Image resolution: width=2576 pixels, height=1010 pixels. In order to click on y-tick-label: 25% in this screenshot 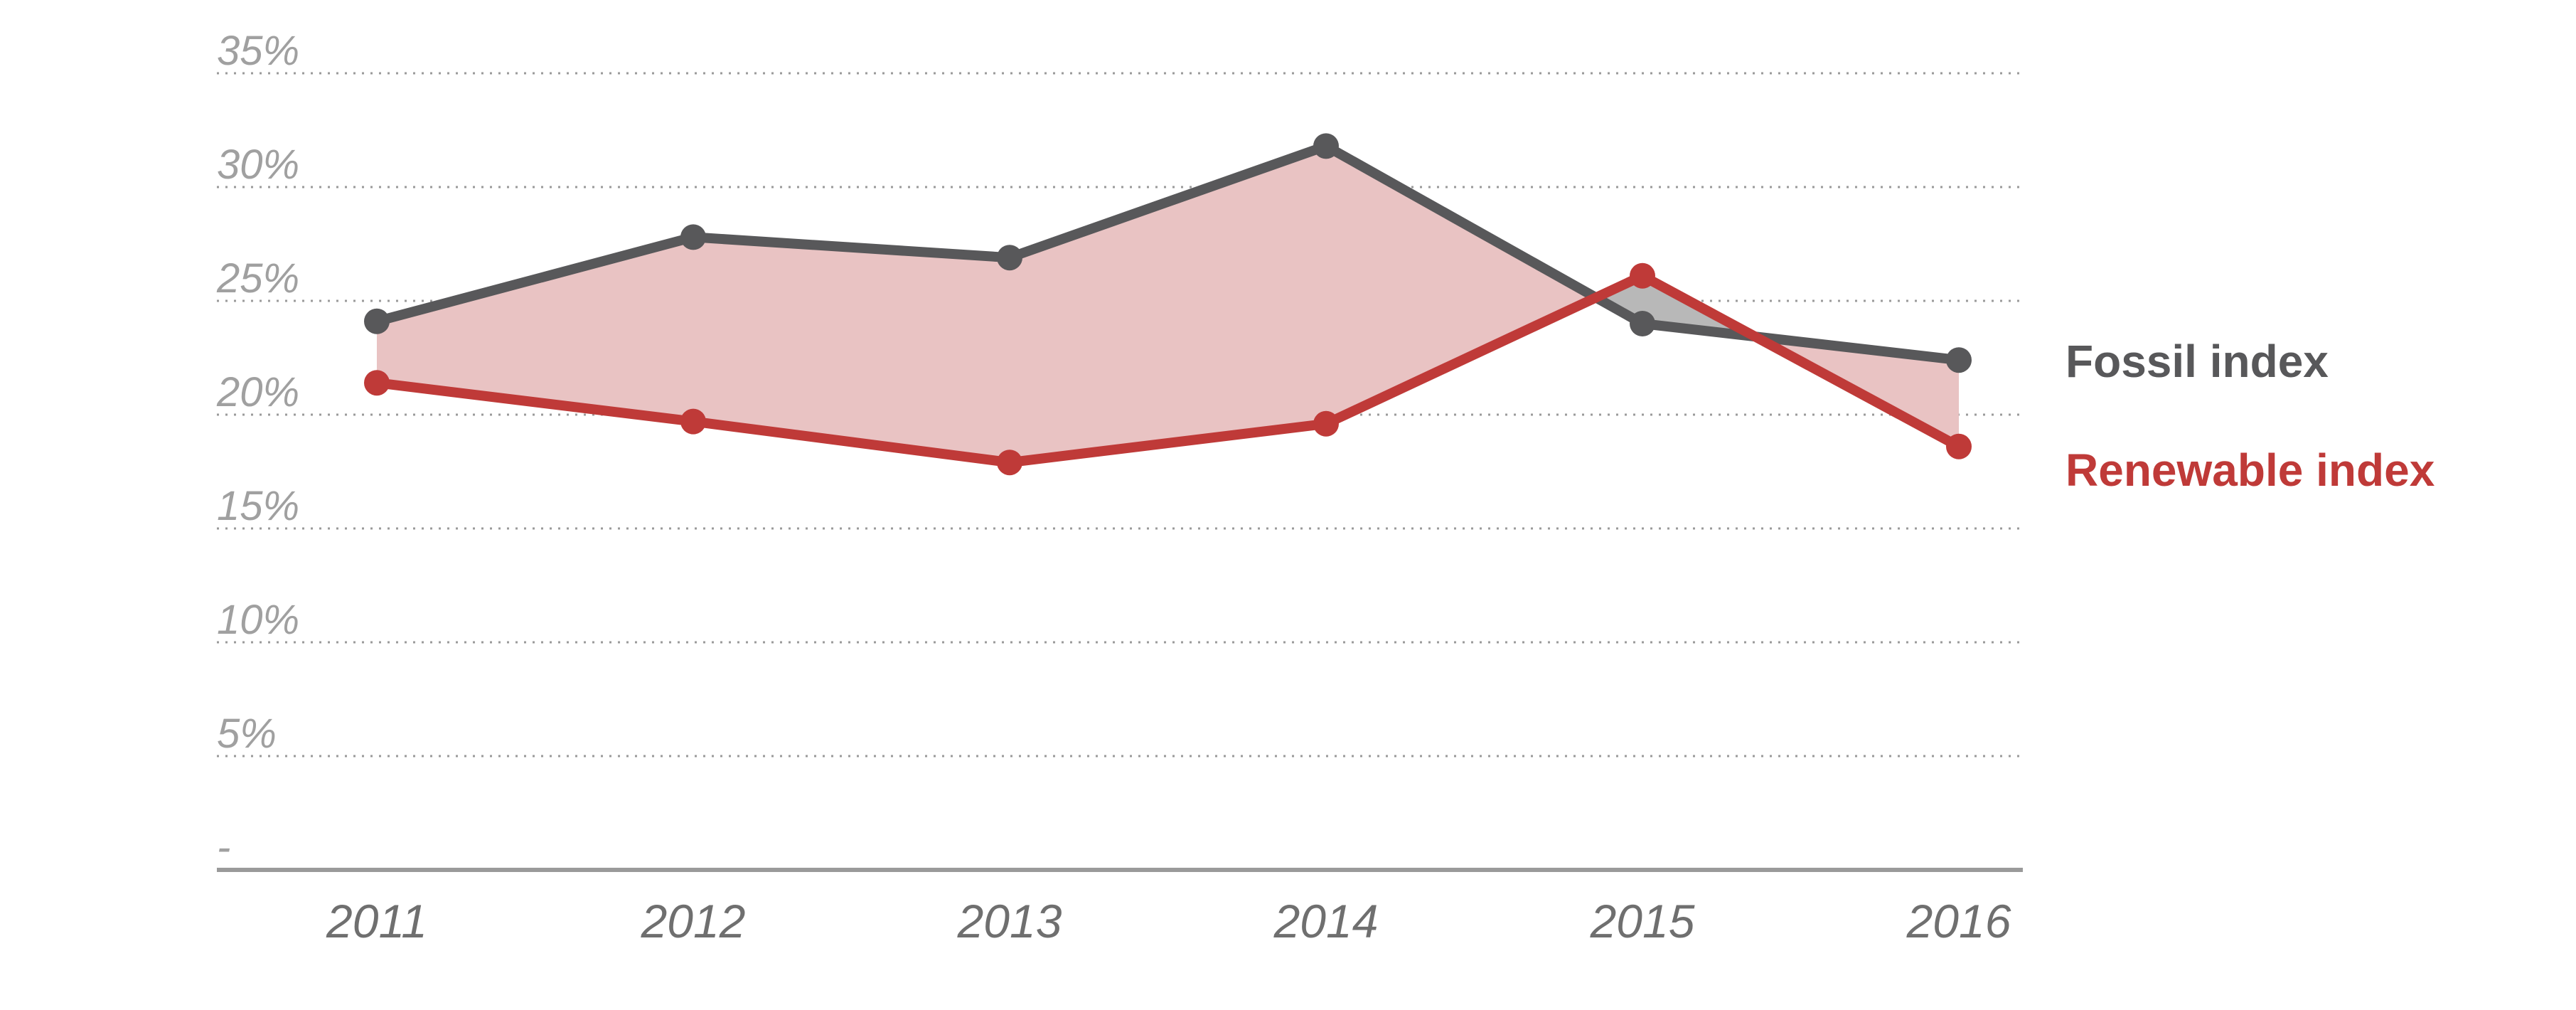, I will do `click(257, 278)`.